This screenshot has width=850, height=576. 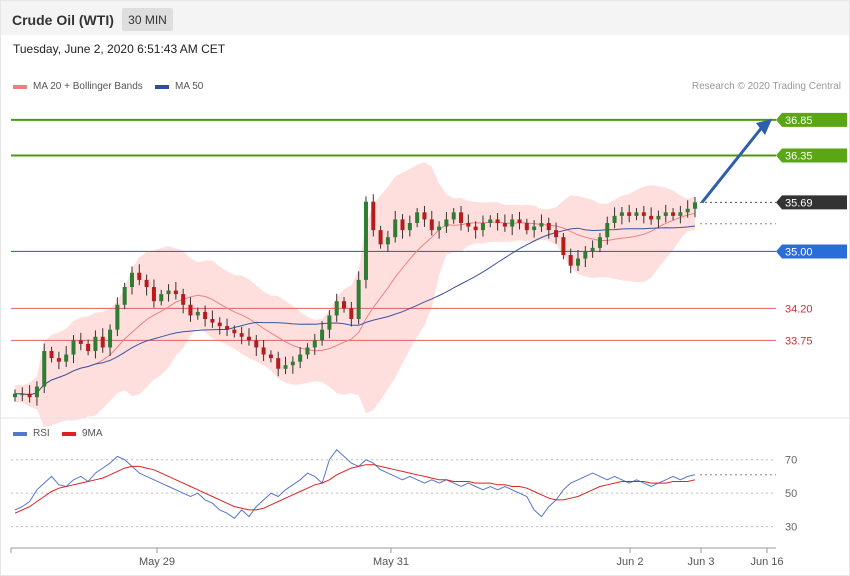 I want to click on x-tick-label: Jun 16, so click(x=766, y=562).